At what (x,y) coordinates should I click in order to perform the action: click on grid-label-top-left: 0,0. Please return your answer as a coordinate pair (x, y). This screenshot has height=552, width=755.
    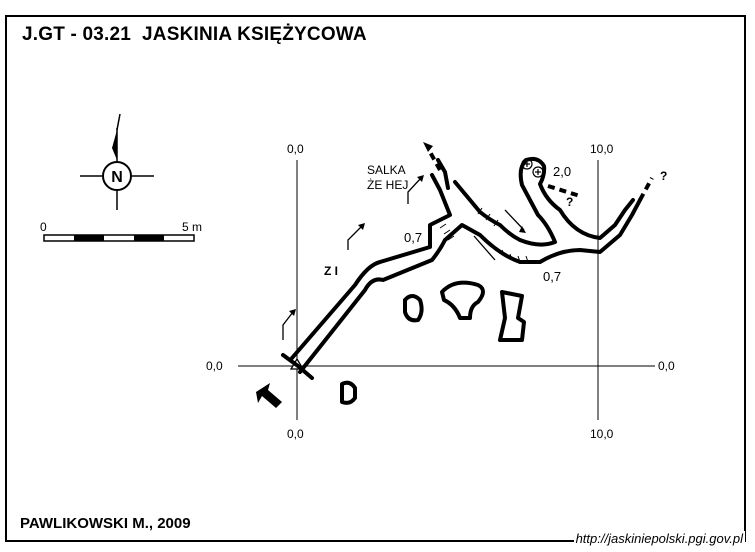
    Looking at the image, I should click on (295, 149).